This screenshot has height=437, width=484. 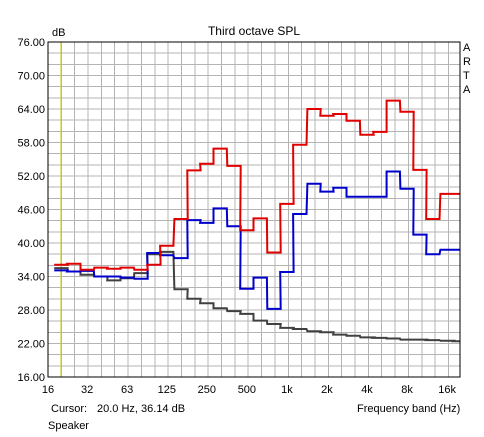 What do you see at coordinates (287, 390) in the screenshot?
I see `x-tick-label: 1k` at bounding box center [287, 390].